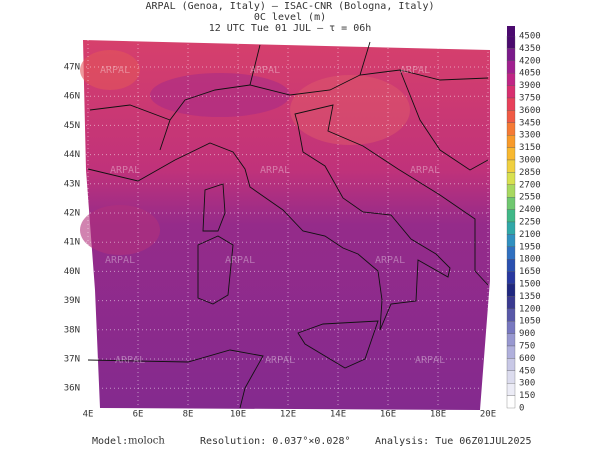  What do you see at coordinates (530, 235) in the screenshot?
I see `colorbar-label: 2100` at bounding box center [530, 235].